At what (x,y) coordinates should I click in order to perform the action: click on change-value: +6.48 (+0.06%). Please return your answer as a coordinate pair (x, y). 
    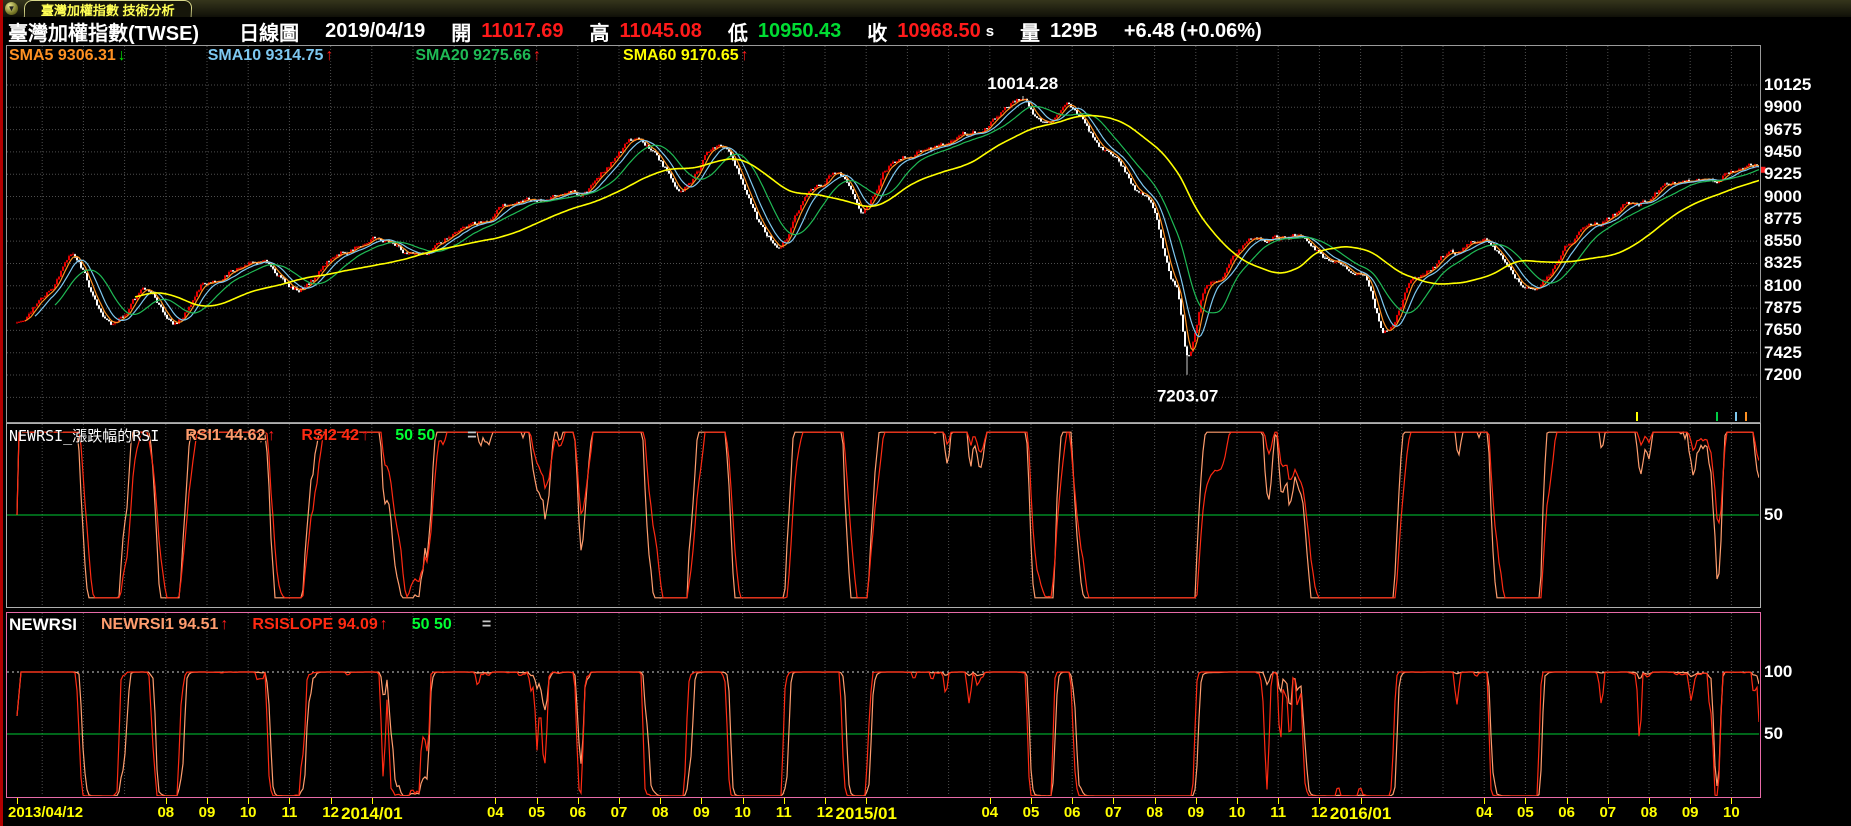
    Looking at the image, I should click on (1192, 30).